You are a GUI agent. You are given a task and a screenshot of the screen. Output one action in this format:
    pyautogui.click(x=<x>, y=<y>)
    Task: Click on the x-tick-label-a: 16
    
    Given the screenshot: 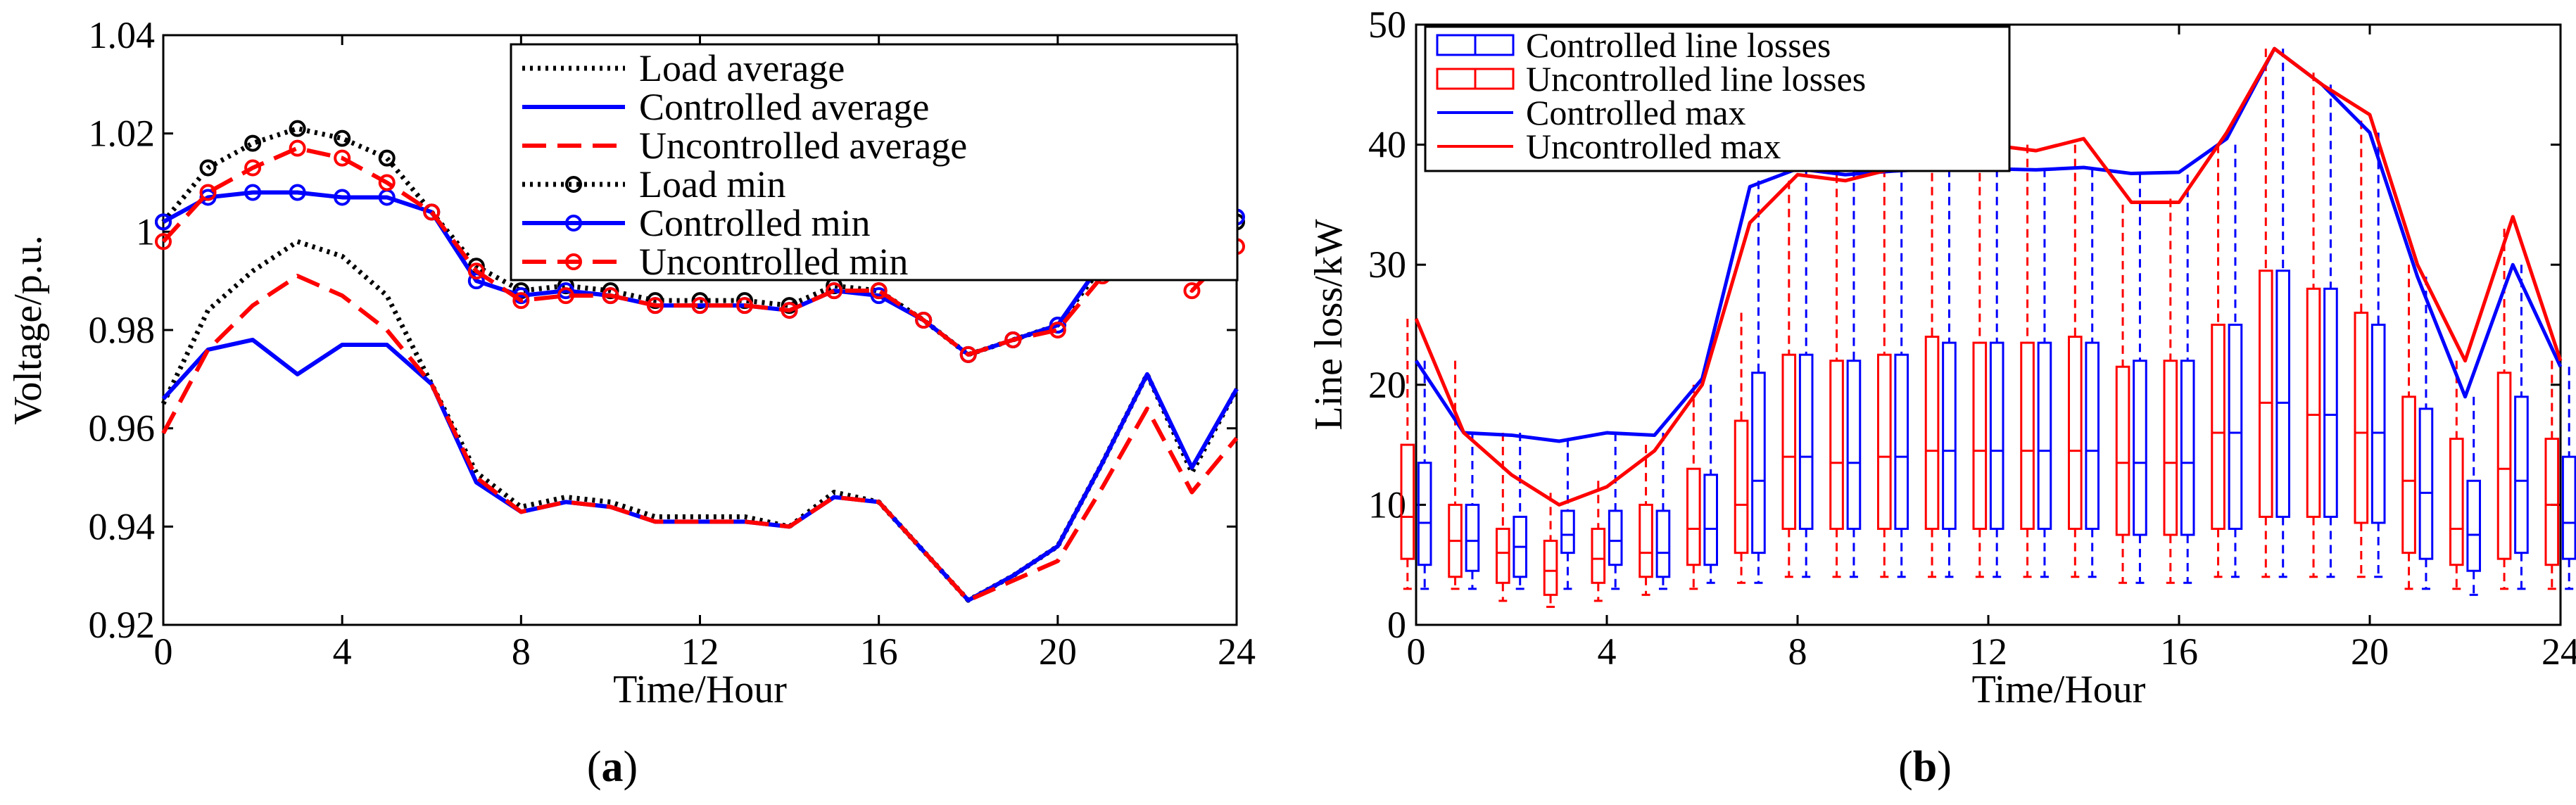 What is the action you would take?
    pyautogui.click(x=879, y=651)
    